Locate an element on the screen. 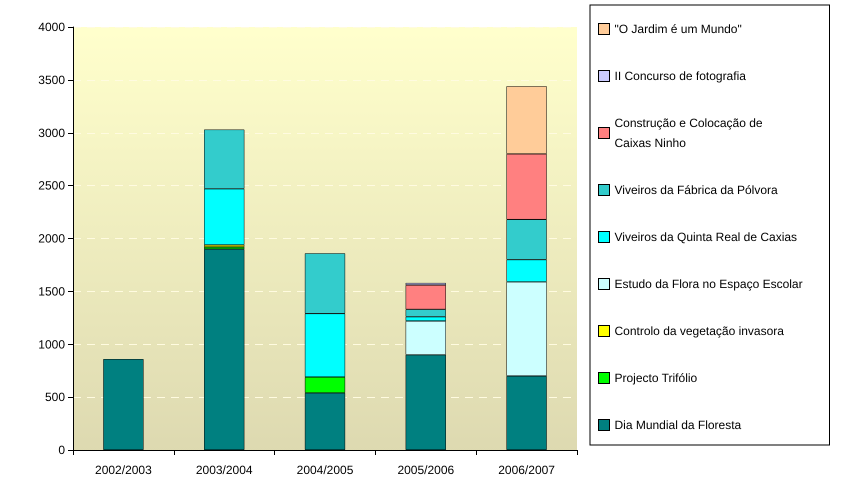 The height and width of the screenshot is (483, 850). y-tick-label: 2000 is located at coordinates (52, 239).